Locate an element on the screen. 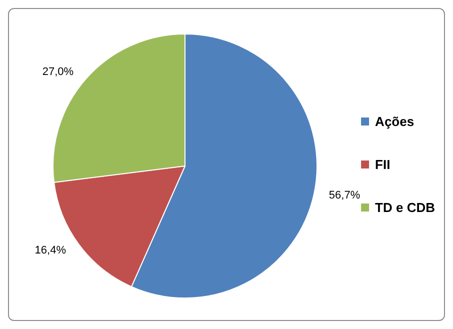  legend-label: TD e CDB is located at coordinates (405, 207).